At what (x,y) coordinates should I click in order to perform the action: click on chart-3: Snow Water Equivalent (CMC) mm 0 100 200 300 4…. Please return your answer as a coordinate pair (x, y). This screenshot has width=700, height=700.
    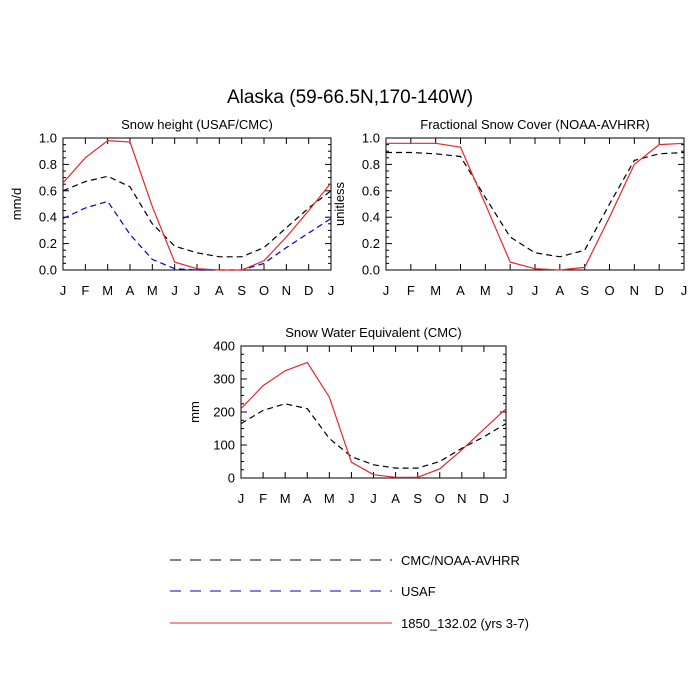
    Looking at the image, I should click on (348, 415).